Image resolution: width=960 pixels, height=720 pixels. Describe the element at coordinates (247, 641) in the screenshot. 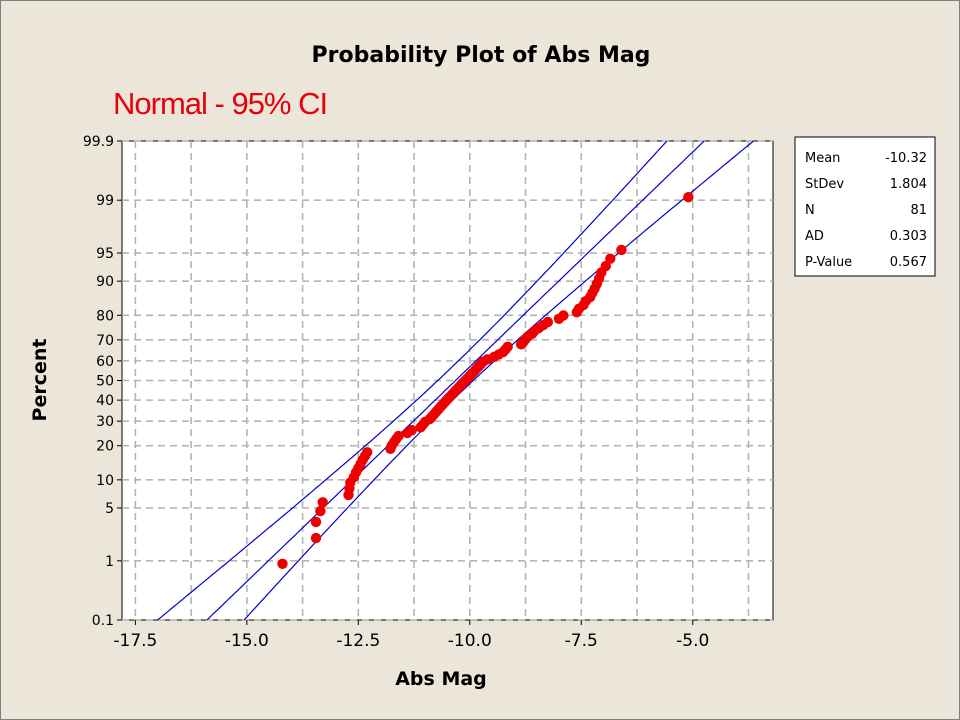

I see `x-tick-label: -15.0` at that location.